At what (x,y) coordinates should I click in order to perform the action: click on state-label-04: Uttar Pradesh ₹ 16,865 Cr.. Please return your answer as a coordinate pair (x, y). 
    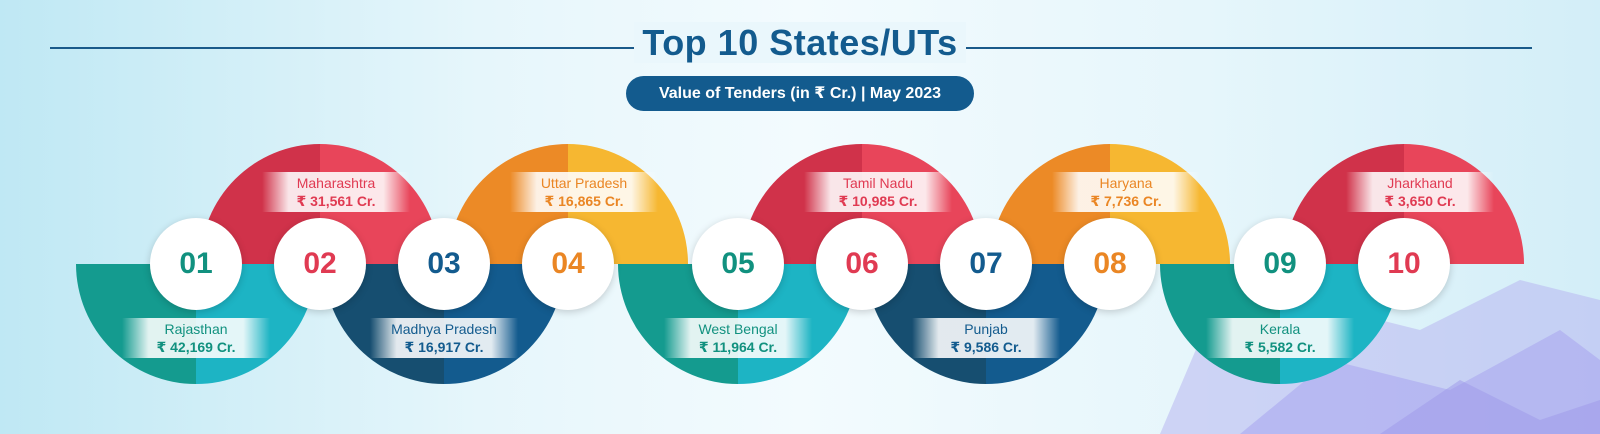
    Looking at the image, I should click on (584, 192).